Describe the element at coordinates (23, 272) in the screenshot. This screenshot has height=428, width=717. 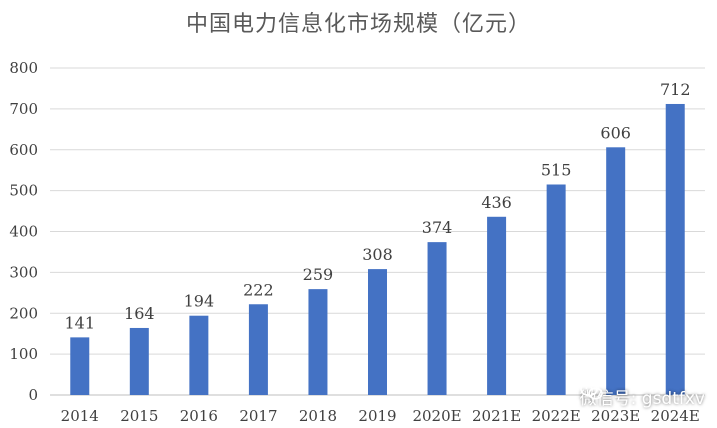
I see `y-tick-label: 300` at that location.